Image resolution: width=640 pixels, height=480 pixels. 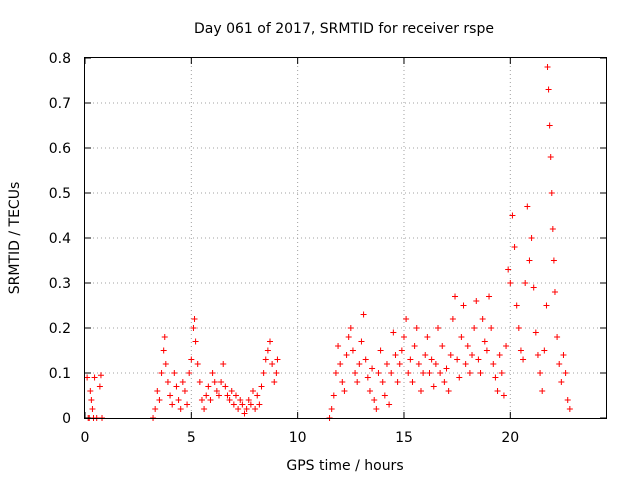 What do you see at coordinates (60, 194) in the screenshot?
I see `y-tick-label: 0.5` at bounding box center [60, 194].